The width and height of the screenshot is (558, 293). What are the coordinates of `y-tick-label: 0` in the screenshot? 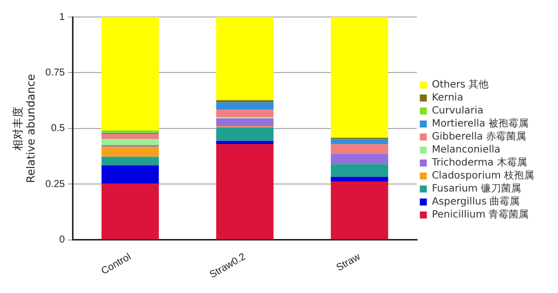 It's located at (62, 240).